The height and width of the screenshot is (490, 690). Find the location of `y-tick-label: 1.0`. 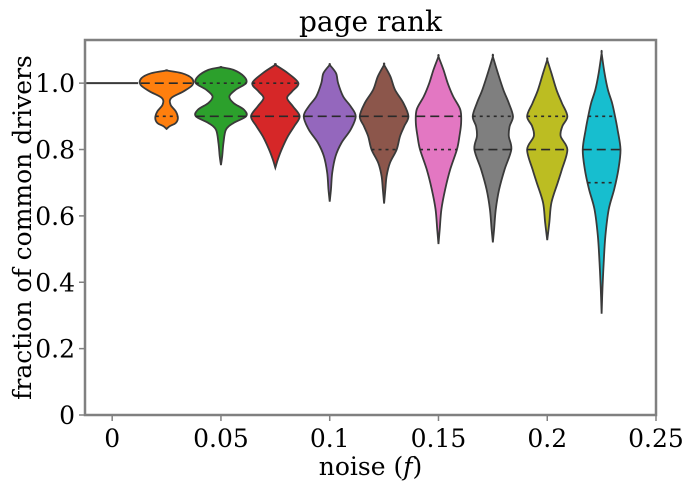

y-tick-label: 1.0 is located at coordinates (55, 83).